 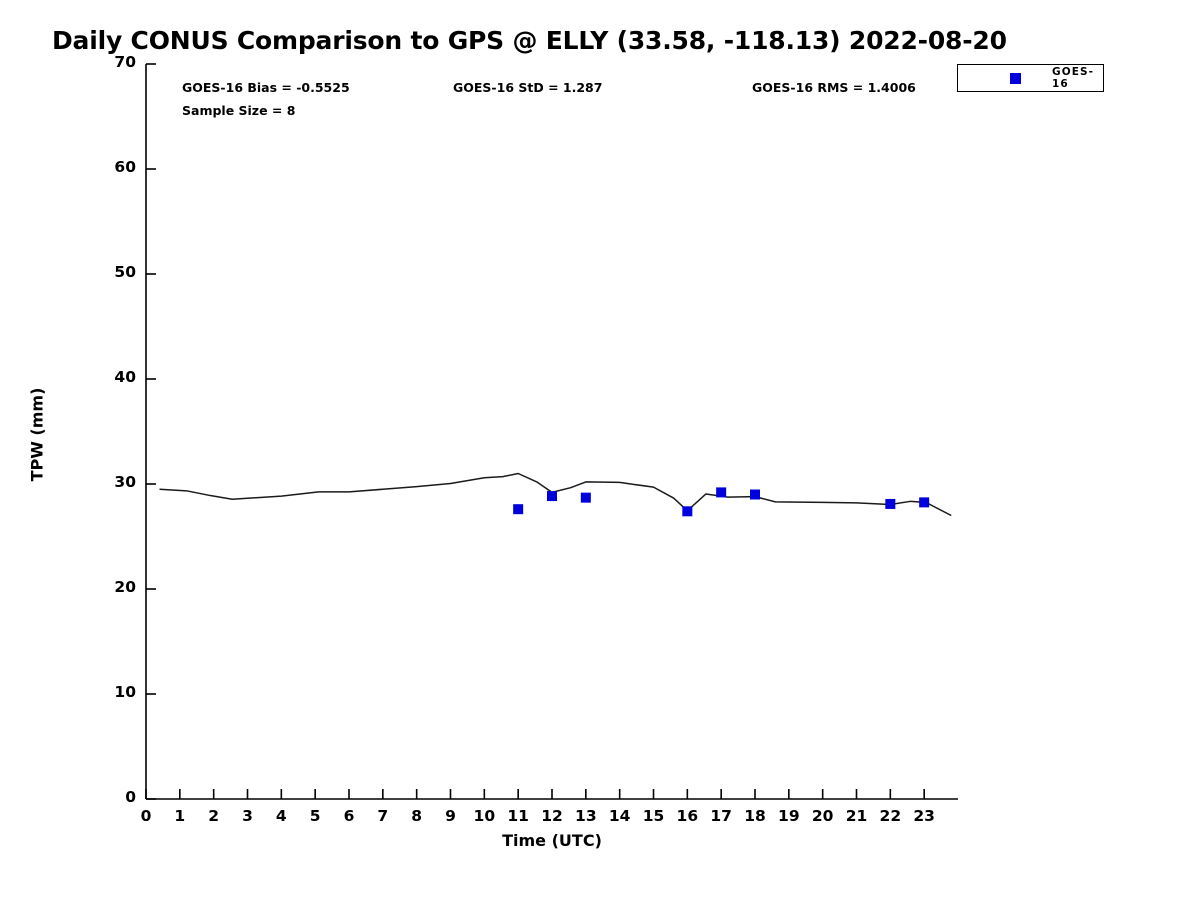 What do you see at coordinates (315, 816) in the screenshot?
I see `x-tick-label: 5` at bounding box center [315, 816].